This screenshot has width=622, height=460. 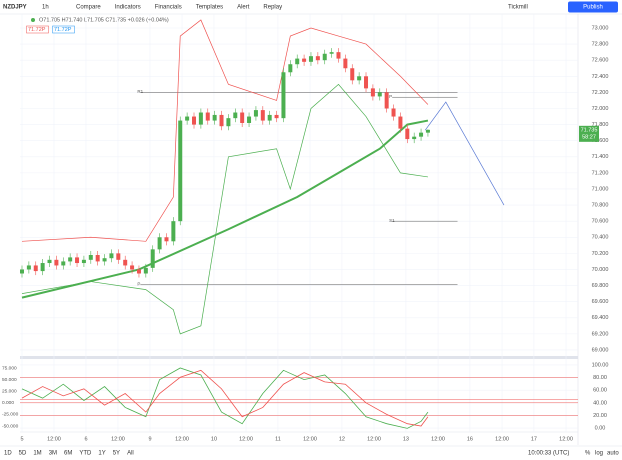 What do you see at coordinates (209, 8) in the screenshot?
I see `toolbar-item: Templates` at bounding box center [209, 8].